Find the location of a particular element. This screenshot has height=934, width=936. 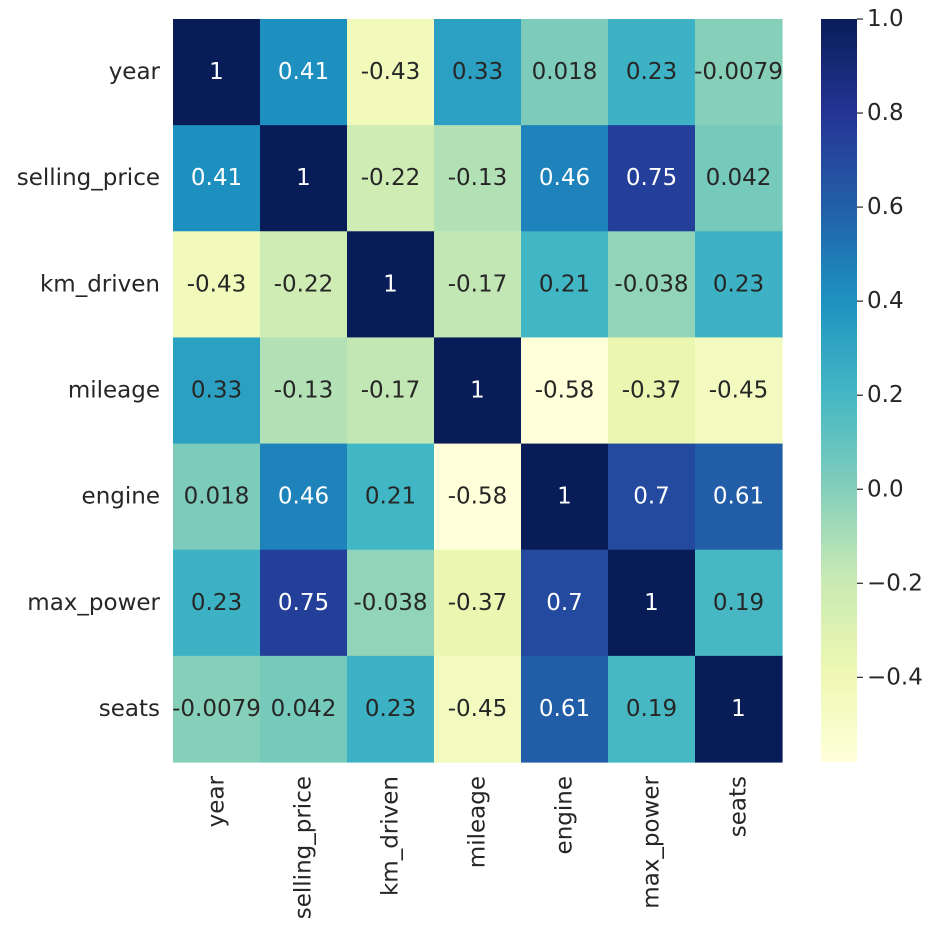

y-tick-label: max_power is located at coordinates (93, 603).